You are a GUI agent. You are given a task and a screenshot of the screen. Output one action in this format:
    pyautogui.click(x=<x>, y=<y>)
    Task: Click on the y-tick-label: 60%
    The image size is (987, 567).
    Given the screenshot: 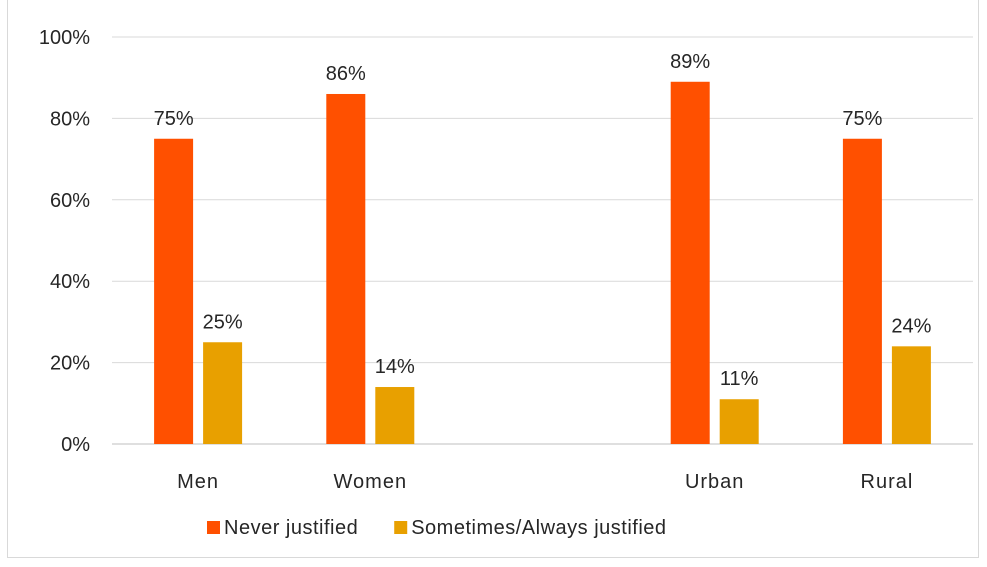 What is the action you would take?
    pyautogui.click(x=70, y=201)
    